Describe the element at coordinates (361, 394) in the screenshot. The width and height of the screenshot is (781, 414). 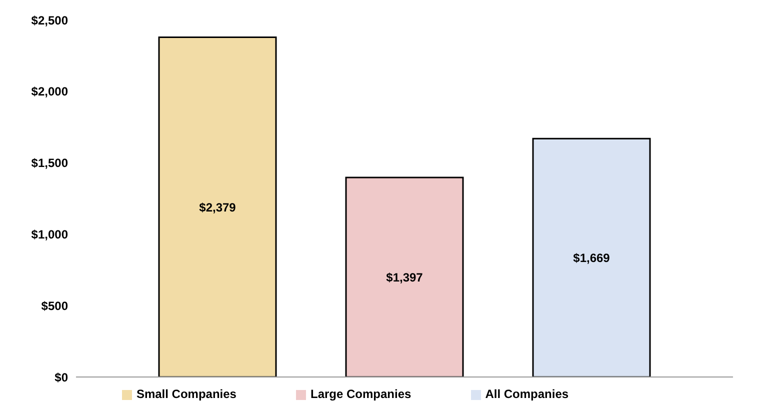
I see `legend-label: Large Companies` at that location.